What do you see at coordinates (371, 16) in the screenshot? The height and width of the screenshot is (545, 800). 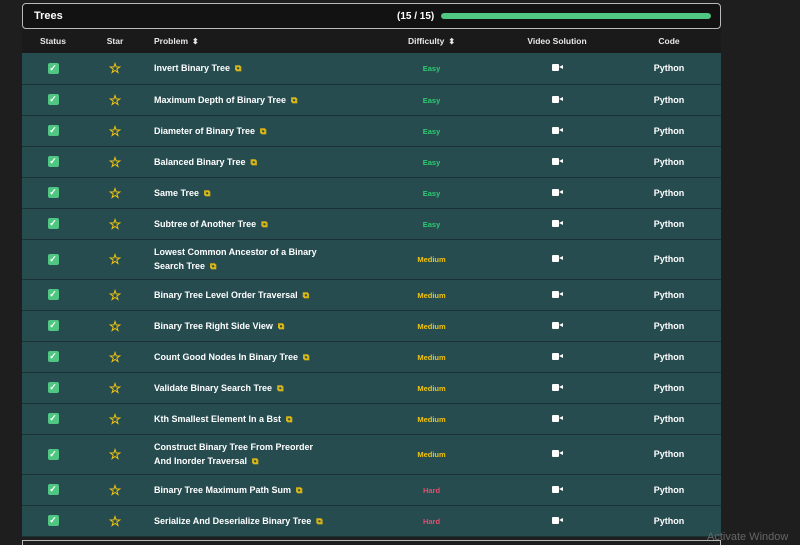 I see `section-header: Trees (15 / 15)` at bounding box center [371, 16].